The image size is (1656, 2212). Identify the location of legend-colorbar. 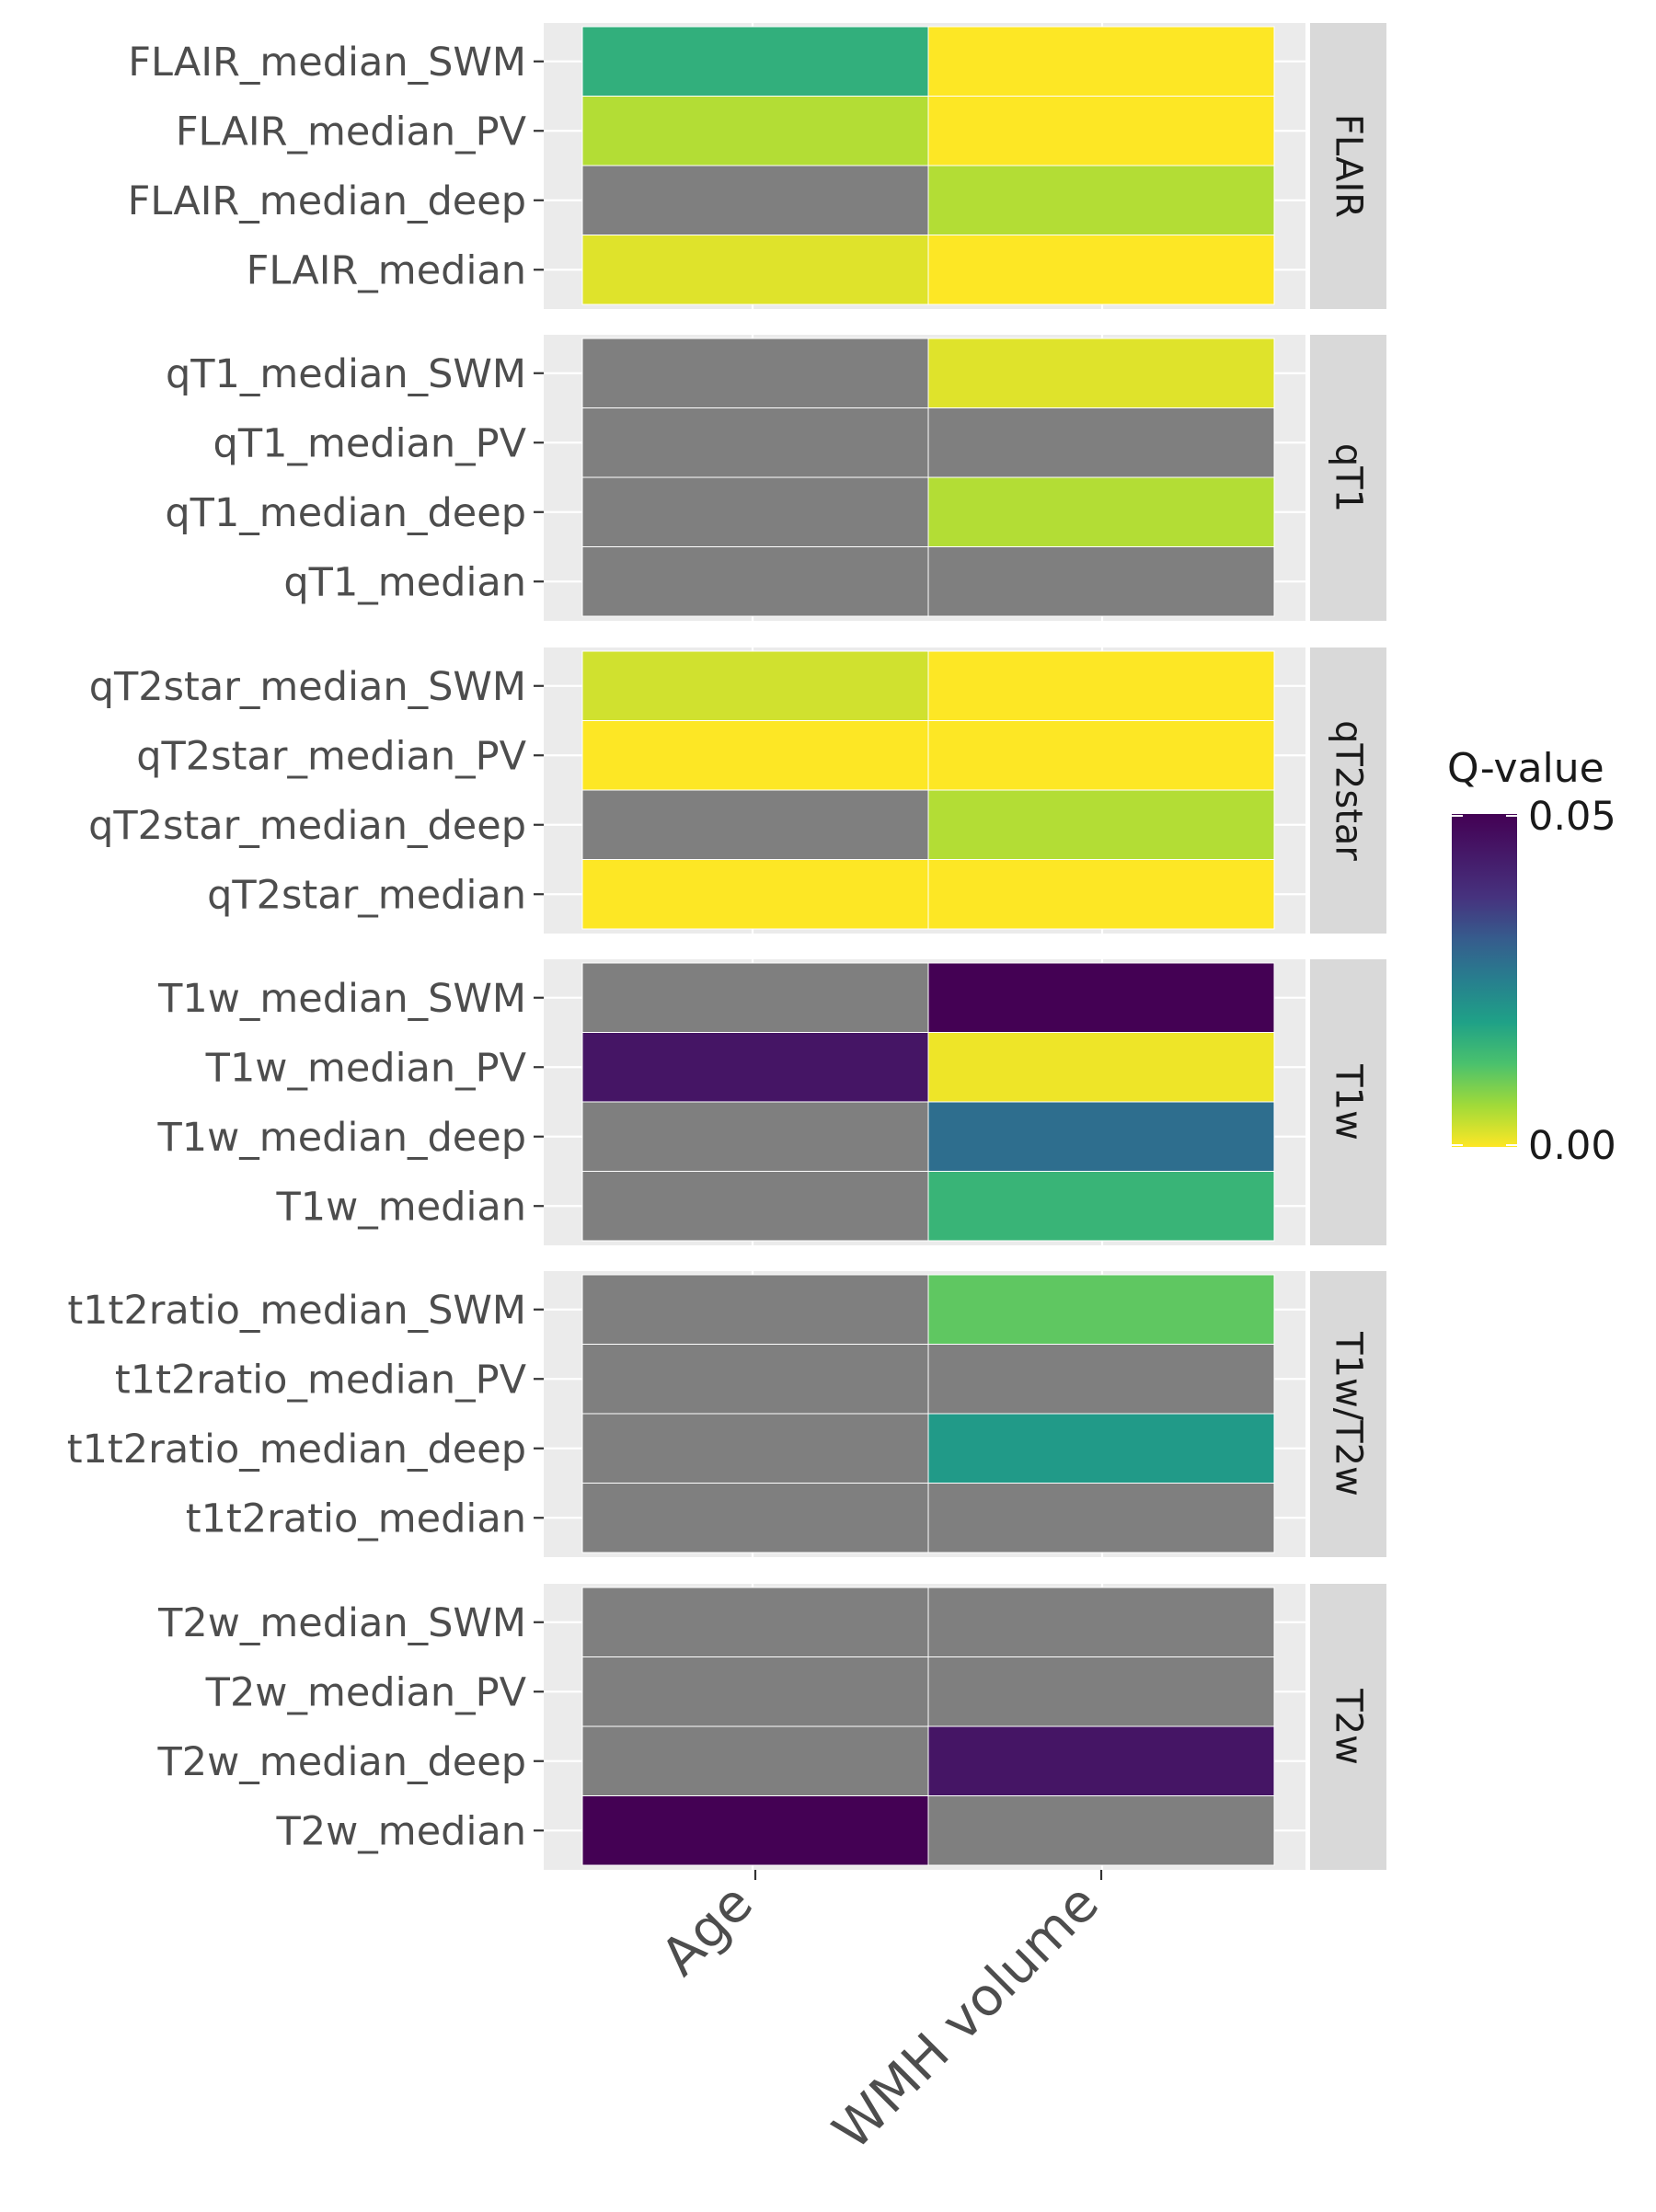
(1484, 981).